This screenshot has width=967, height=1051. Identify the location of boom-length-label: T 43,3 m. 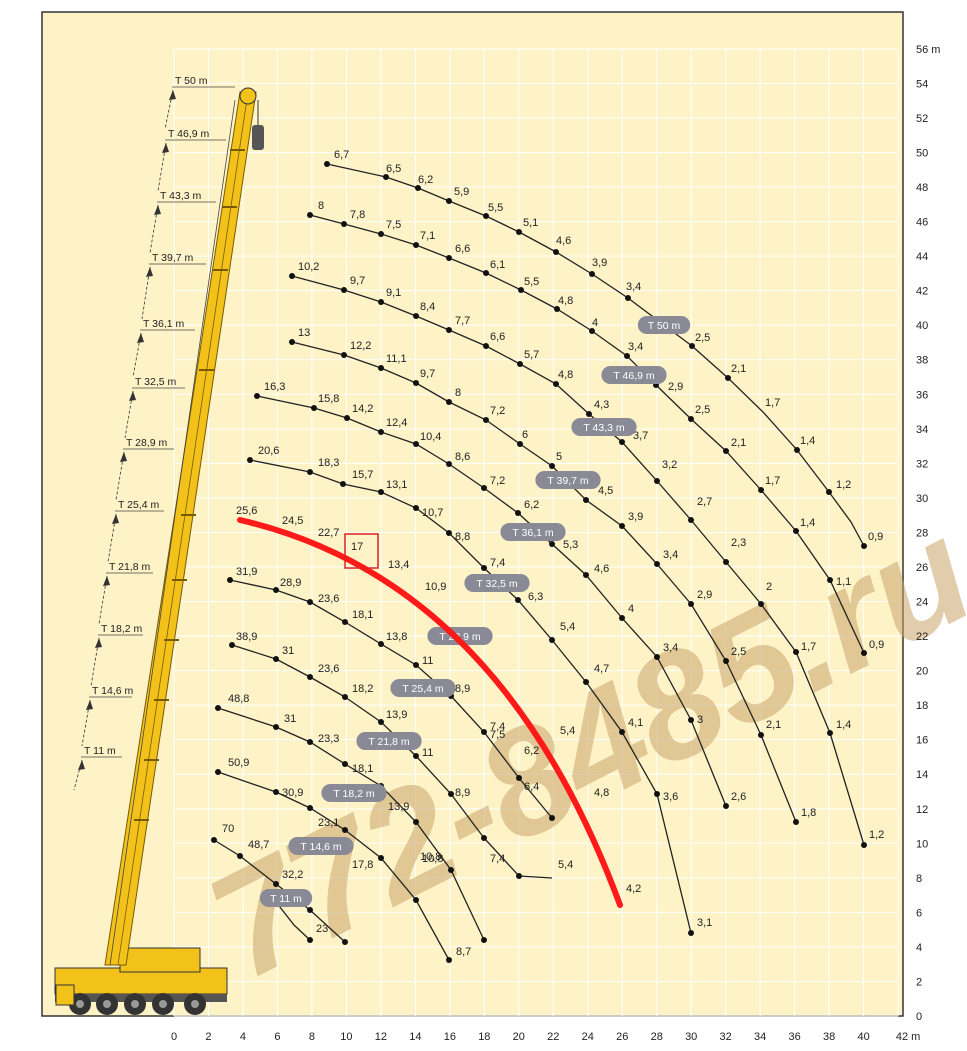
(180, 196).